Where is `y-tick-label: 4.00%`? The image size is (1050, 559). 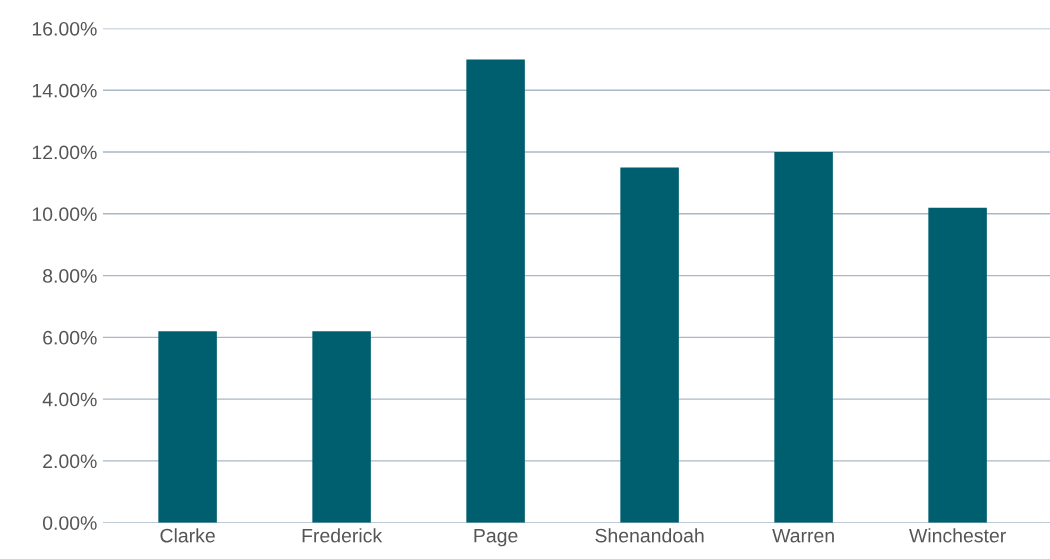 y-tick-label: 4.00% is located at coordinates (69, 399).